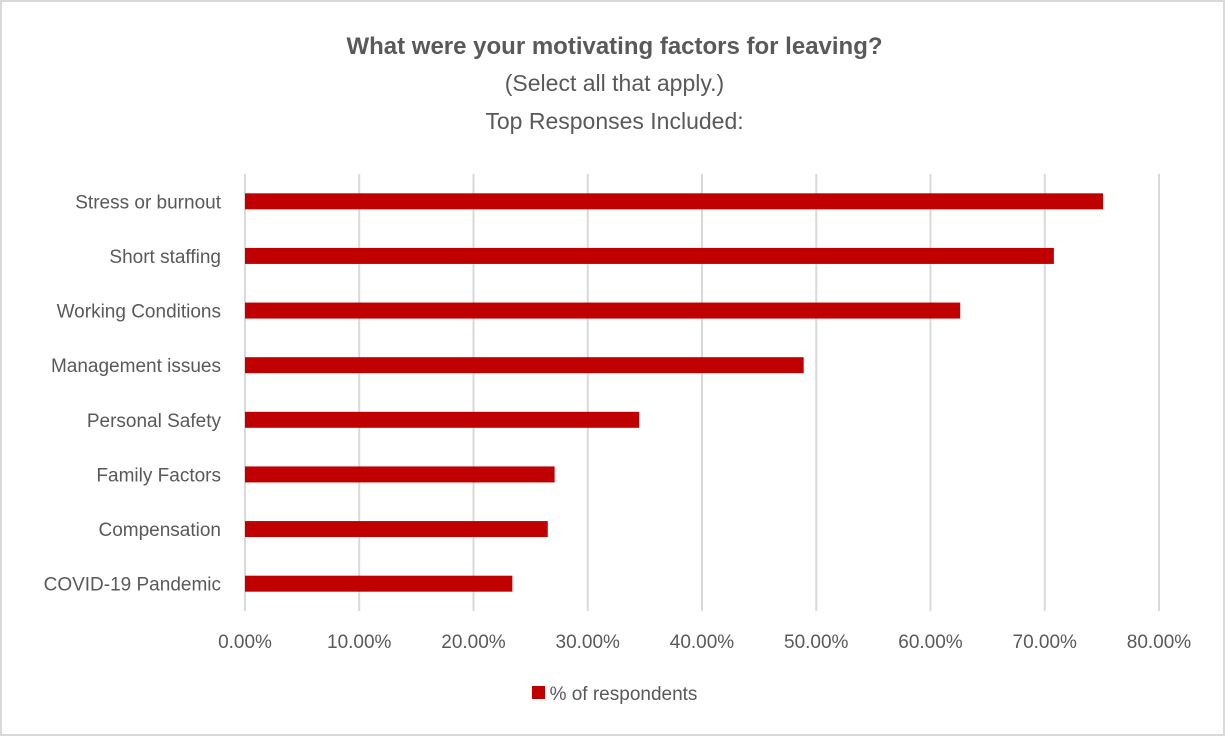  What do you see at coordinates (154, 421) in the screenshot?
I see `category-label: Personal Safety` at bounding box center [154, 421].